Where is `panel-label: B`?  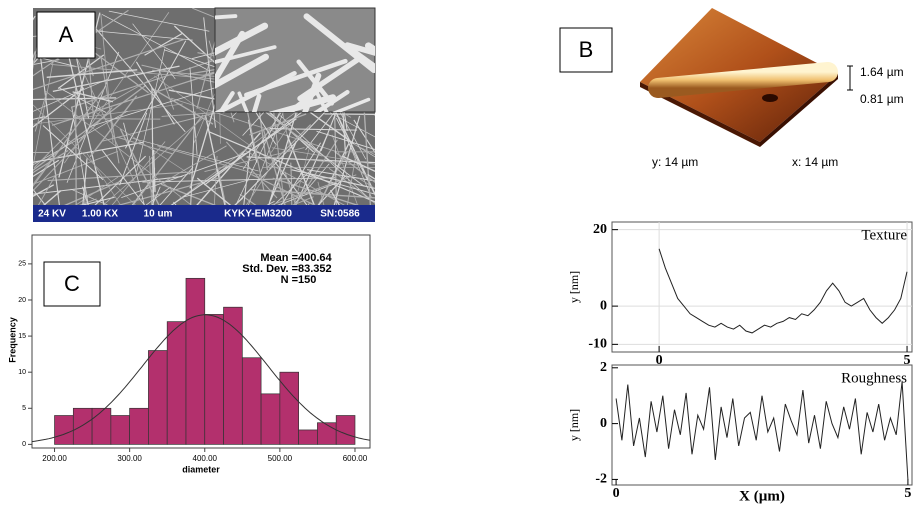
panel-label: B is located at coordinates (586, 49).